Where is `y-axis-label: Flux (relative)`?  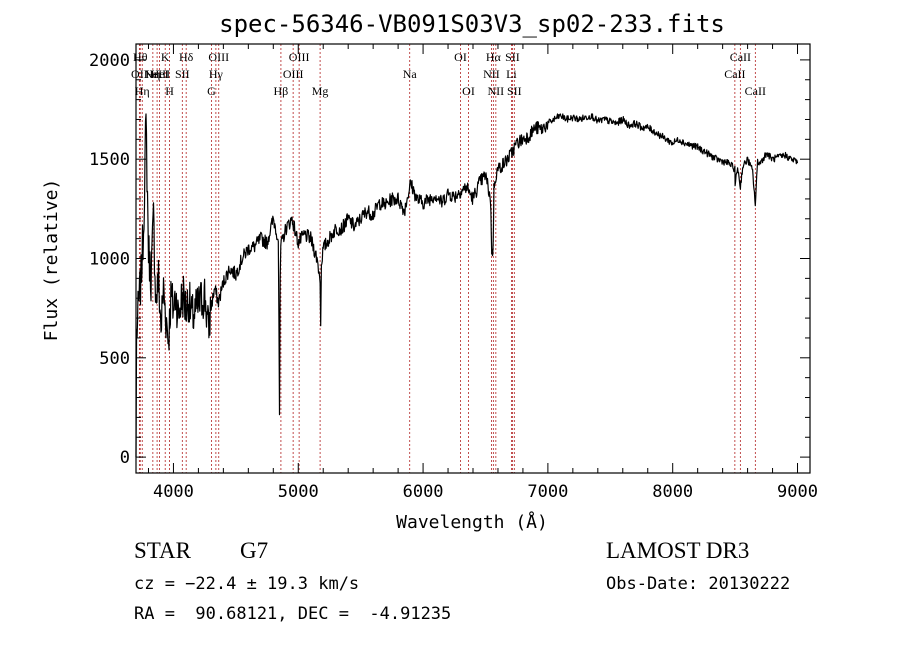
y-axis-label: Flux (relative) is located at coordinates (51, 260).